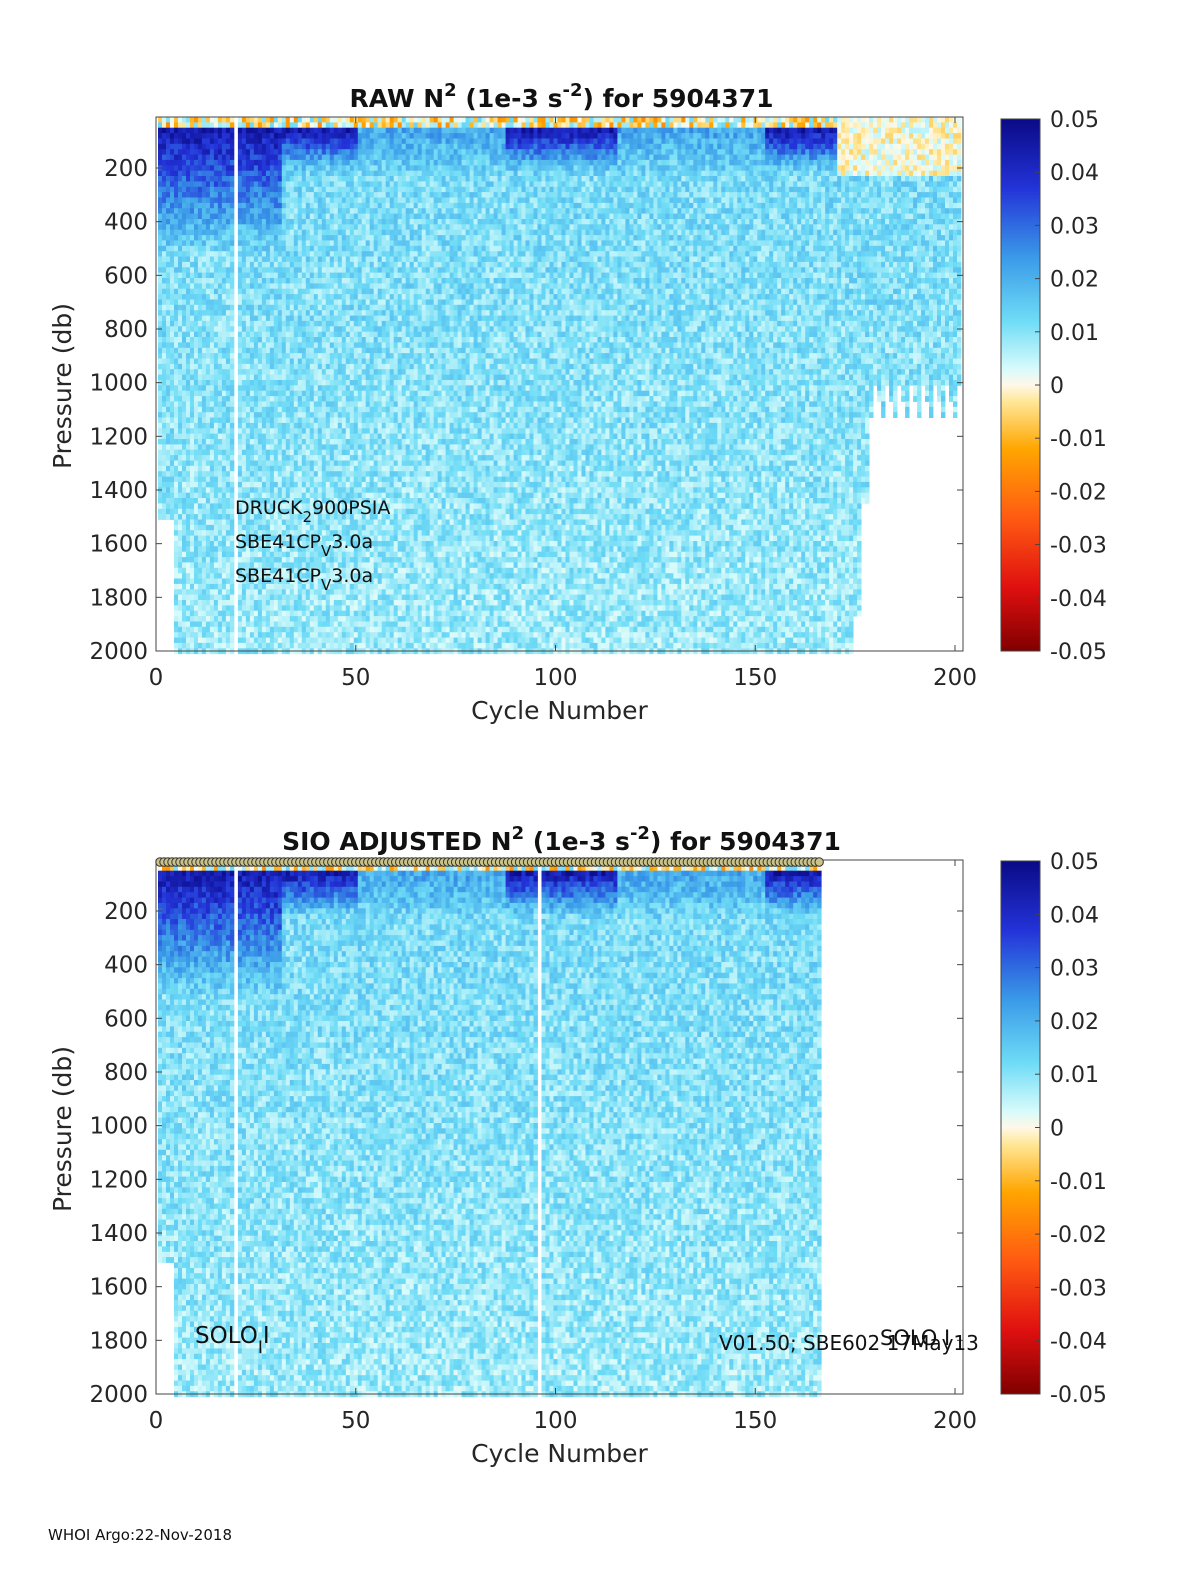 Image resolution: width=1200 pixels, height=1575 pixels. I want to click on qc-markers, so click(490, 862).